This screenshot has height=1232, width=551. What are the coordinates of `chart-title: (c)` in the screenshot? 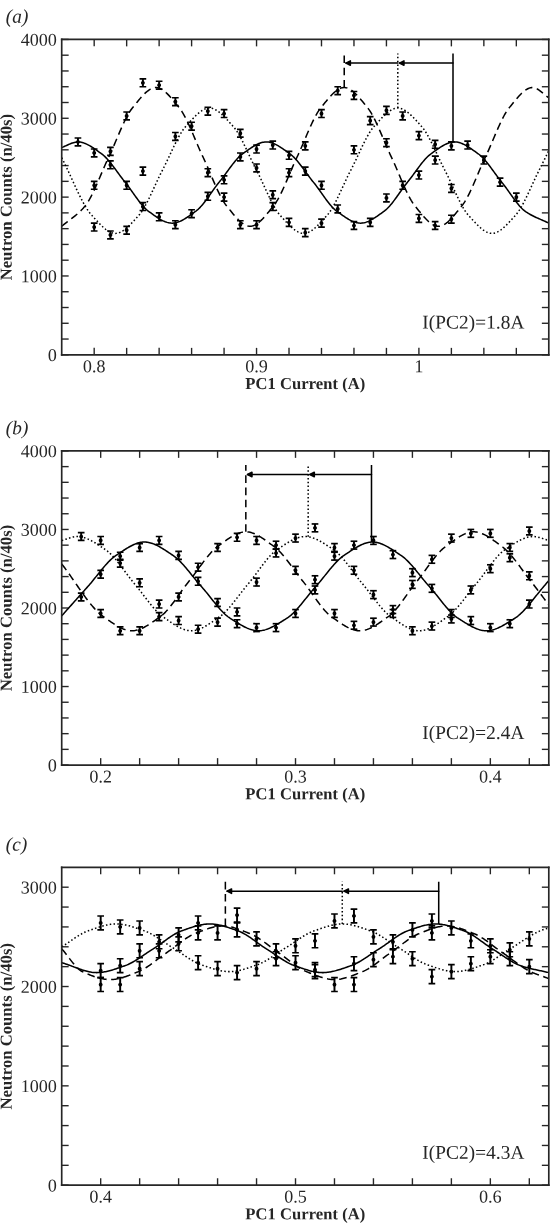 It's located at (16, 846).